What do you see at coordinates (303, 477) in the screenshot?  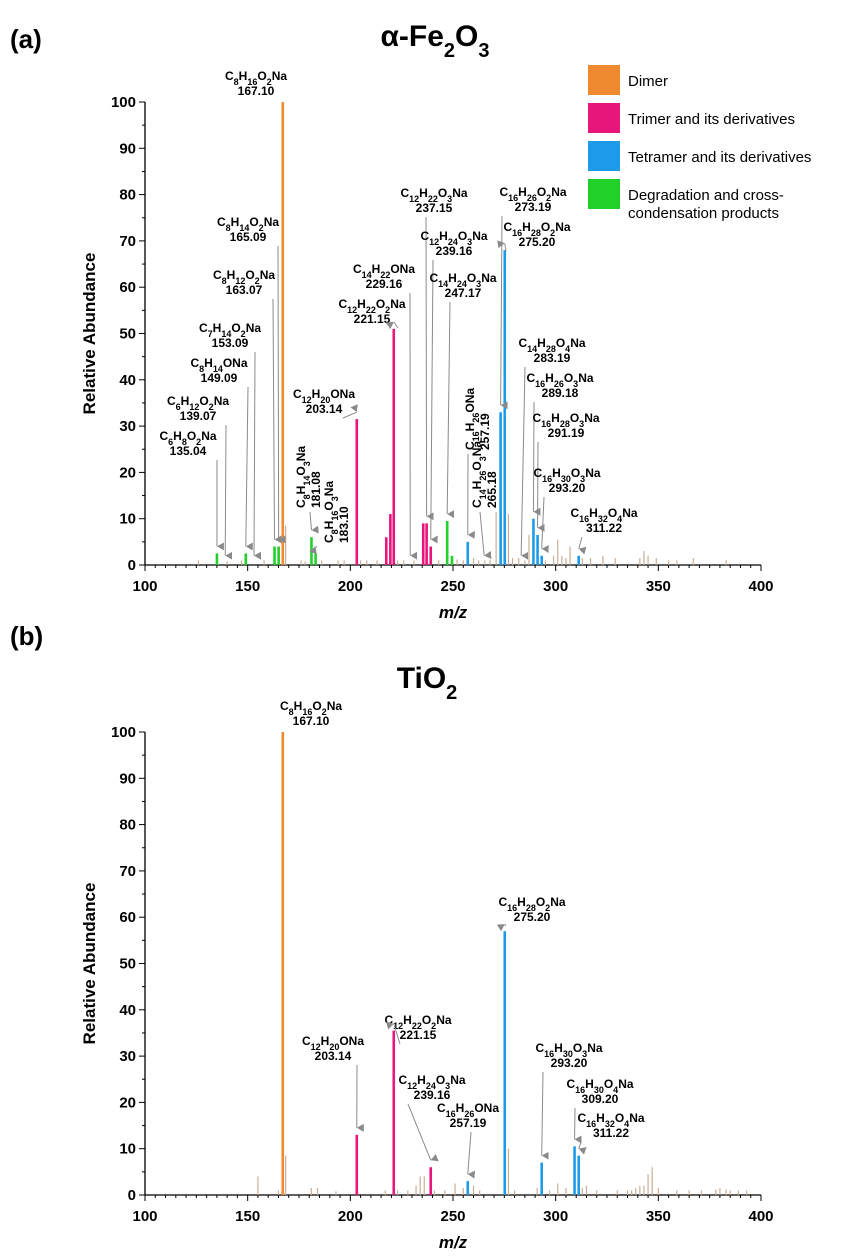 I see `annotation-formula: C8H14O3Na` at bounding box center [303, 477].